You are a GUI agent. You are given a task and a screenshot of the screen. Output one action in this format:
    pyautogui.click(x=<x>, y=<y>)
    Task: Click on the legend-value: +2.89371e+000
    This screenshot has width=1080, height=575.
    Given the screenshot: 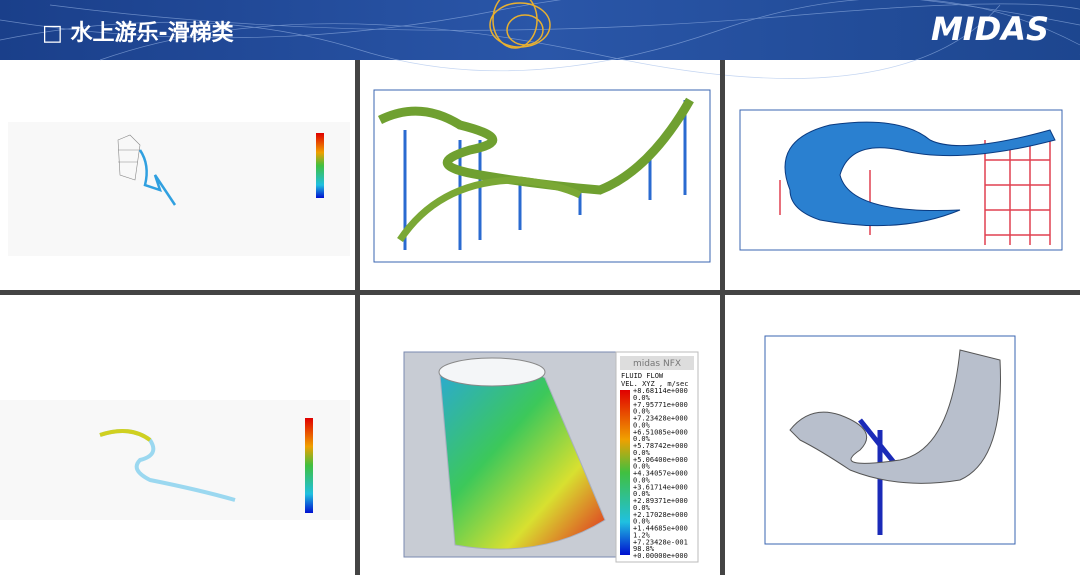 What is the action you would take?
    pyautogui.click(x=660, y=501)
    